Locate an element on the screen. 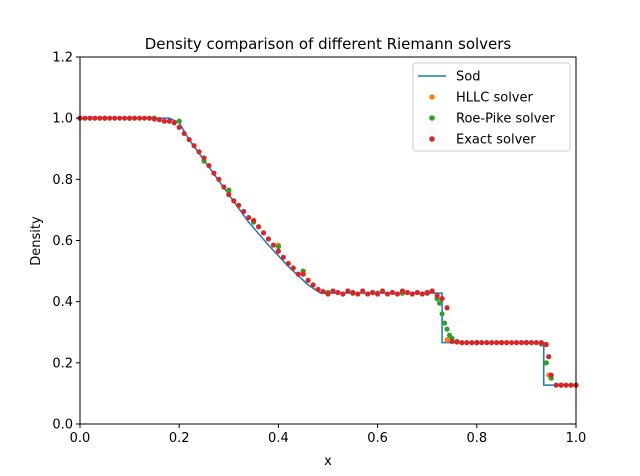 The image size is (640, 476). y-tick-label: 1.2 is located at coordinates (62, 58).